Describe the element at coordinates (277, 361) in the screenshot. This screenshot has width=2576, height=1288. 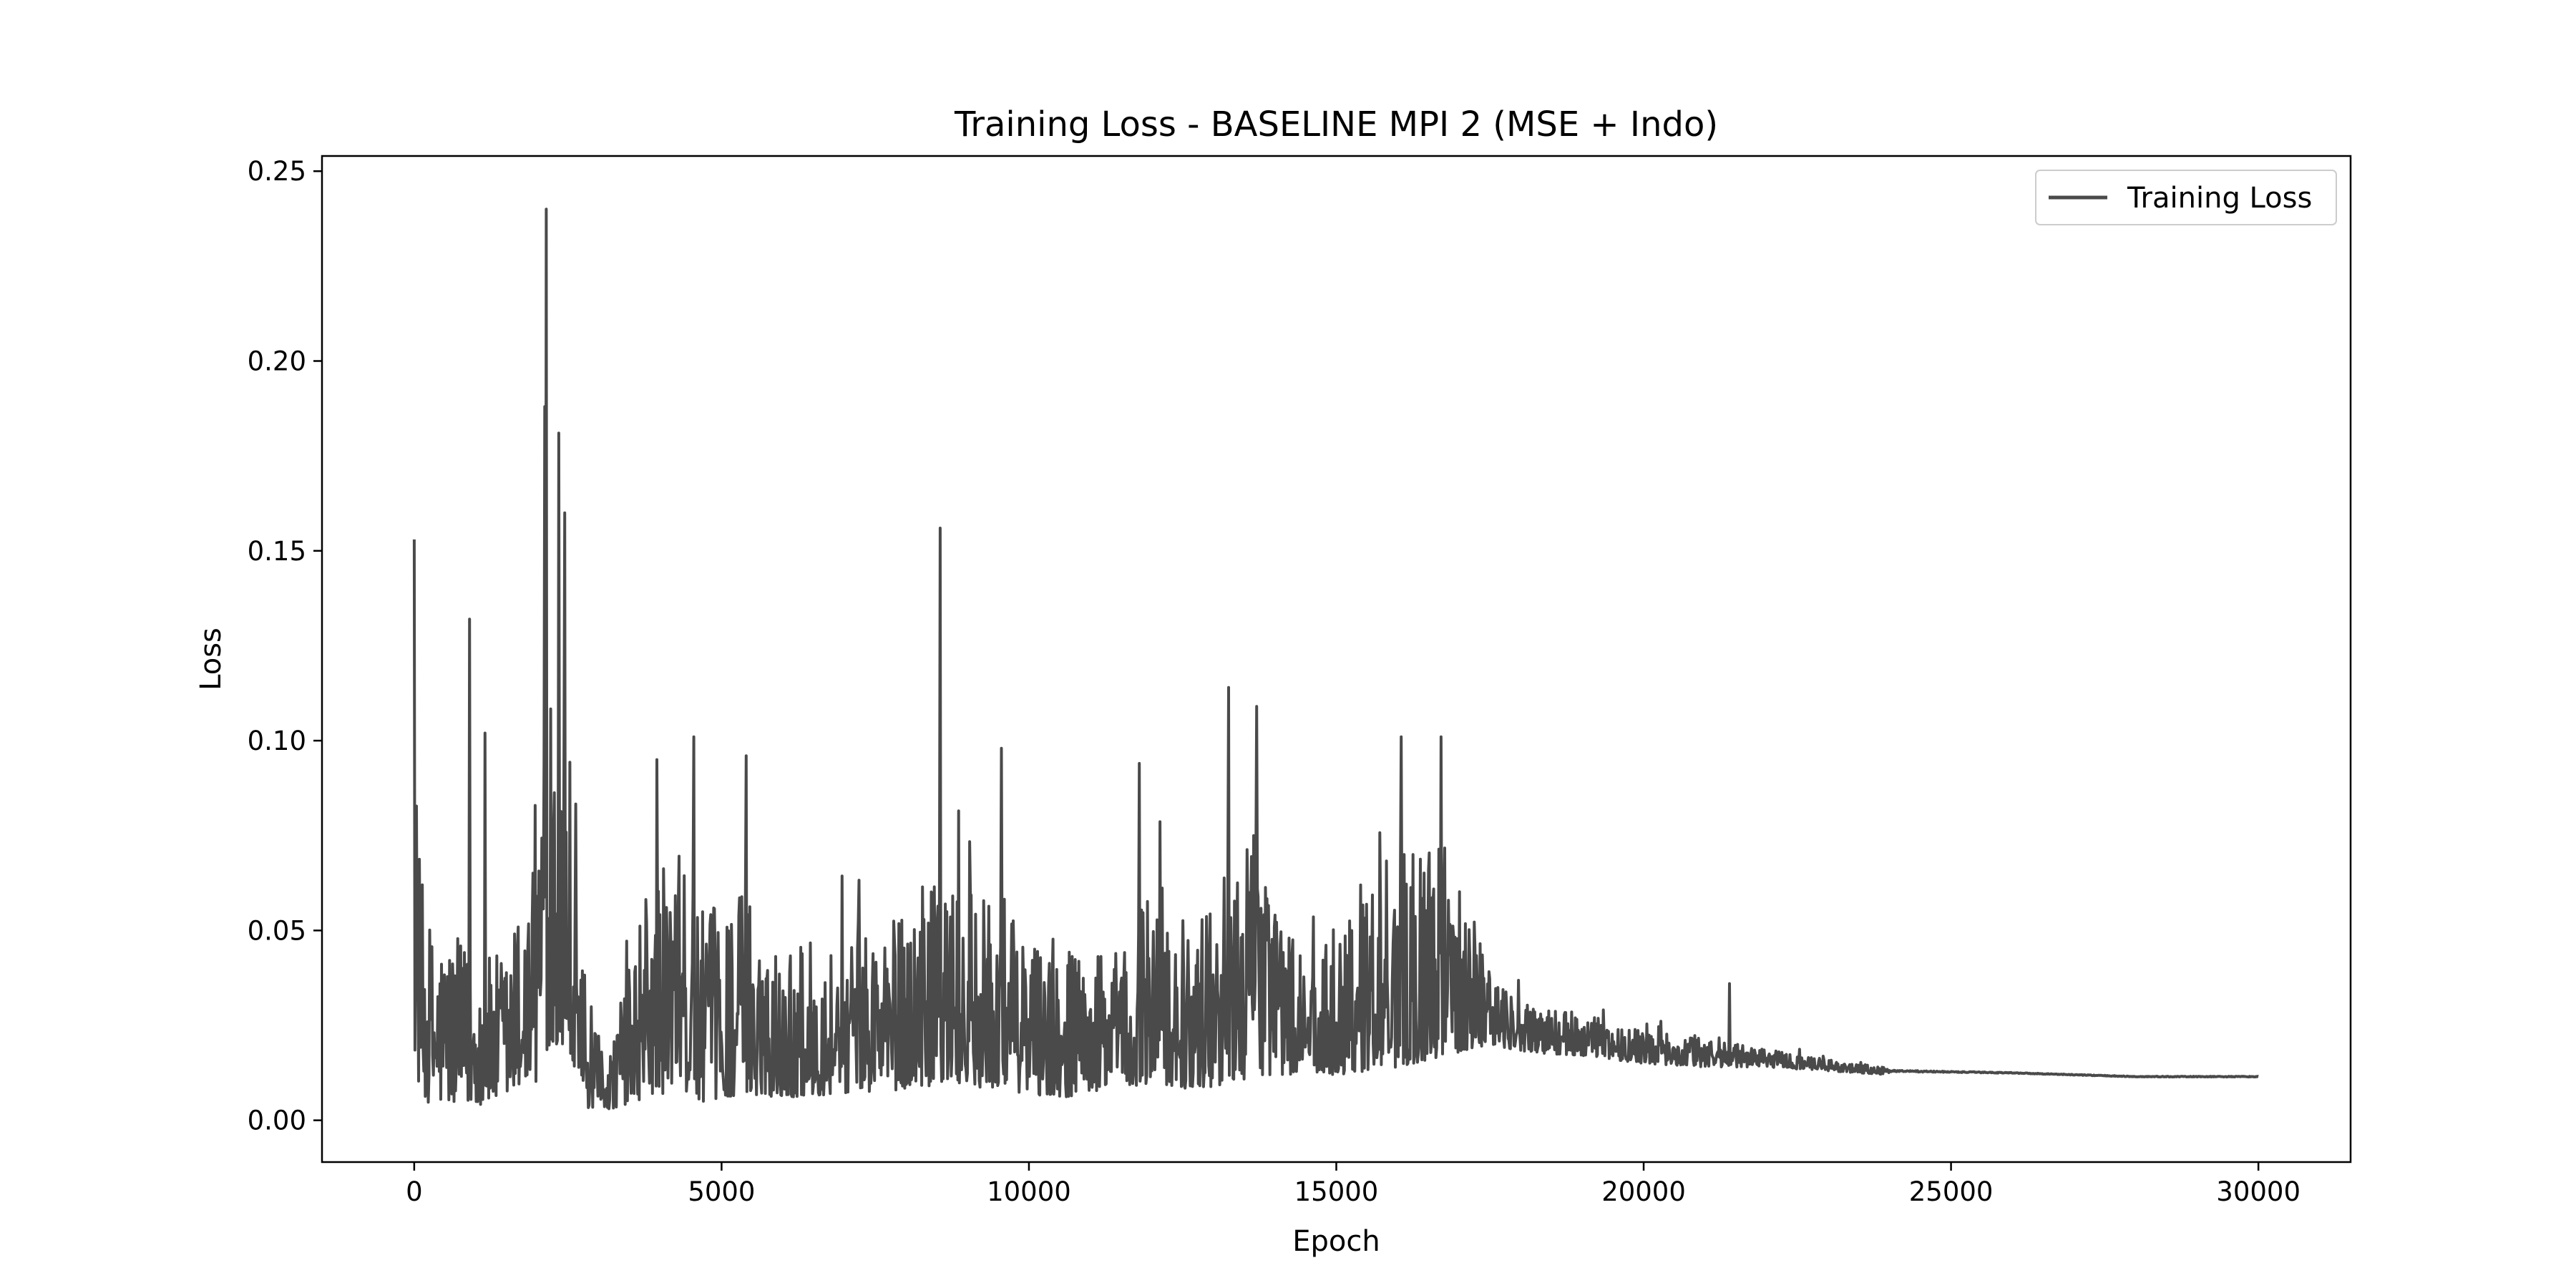
I see `y-tick-label: 0.20` at that location.